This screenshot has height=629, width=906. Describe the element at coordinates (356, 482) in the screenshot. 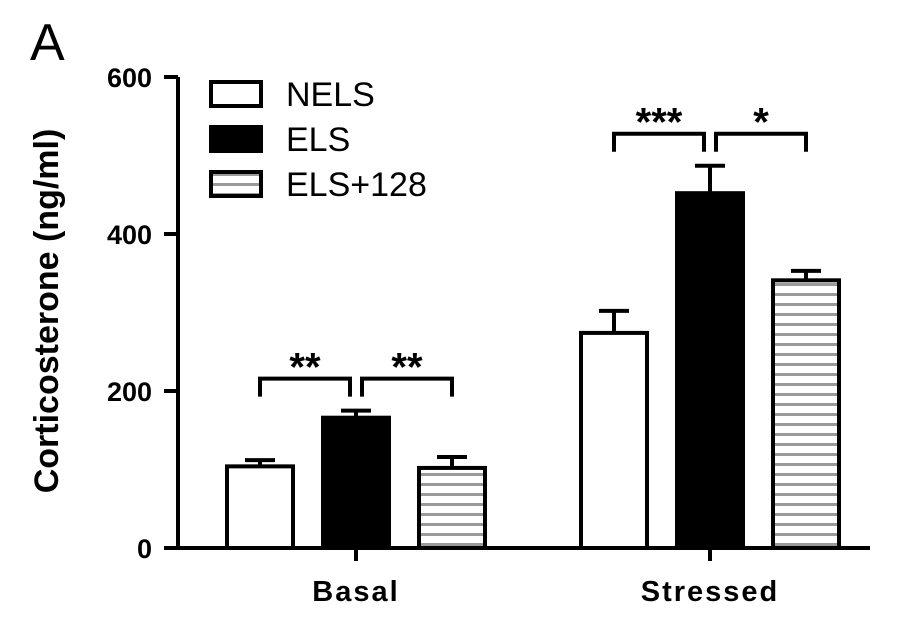

I see `bar-els-basal` at that location.